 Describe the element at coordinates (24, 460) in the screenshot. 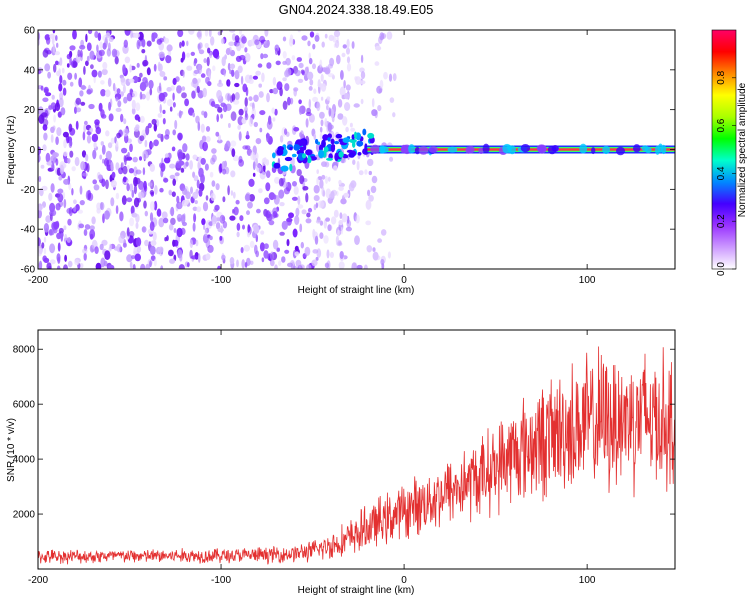

I see `snr-ytick-label: 4000` at that location.